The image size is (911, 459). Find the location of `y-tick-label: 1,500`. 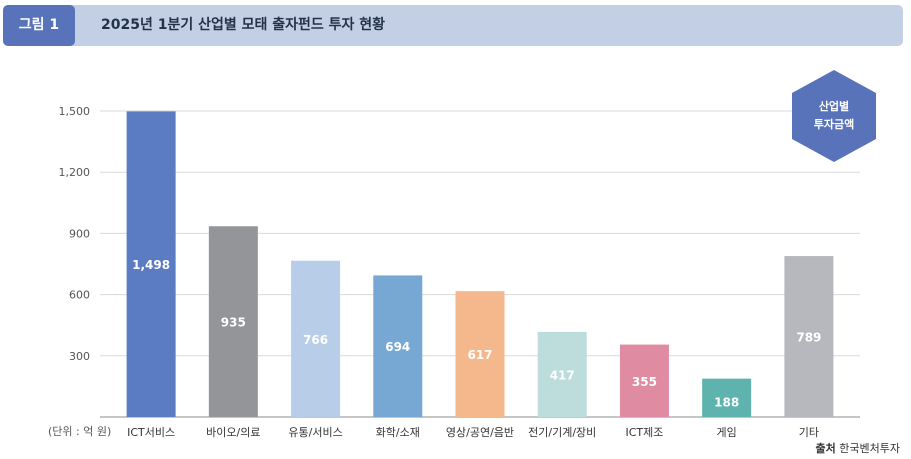

y-tick-label: 1,500 is located at coordinates (75, 111).